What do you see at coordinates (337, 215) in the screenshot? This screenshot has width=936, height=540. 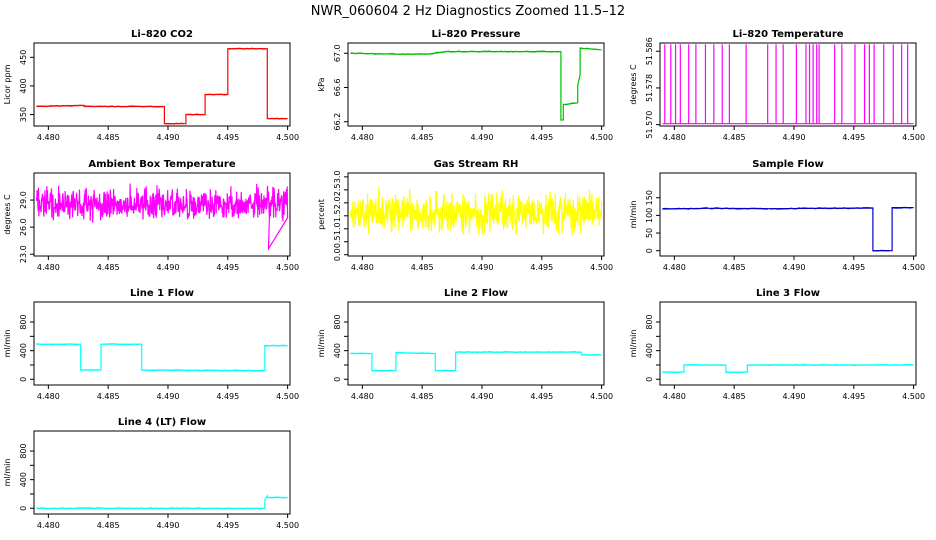 I see `y-tick-label: 1.5` at bounding box center [337, 215].